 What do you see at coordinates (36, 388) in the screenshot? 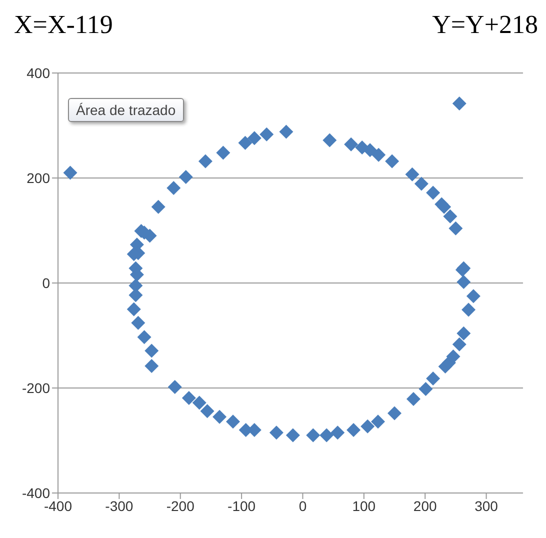
I see `y-tick-label: -200` at bounding box center [36, 388].